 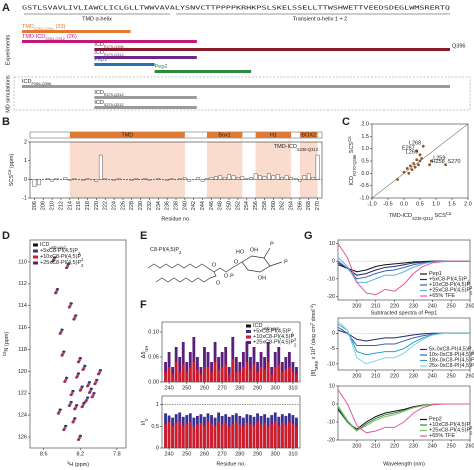 What do you see at coordinates (262, 278) in the screenshot?
I see `atom-label: OH` at bounding box center [262, 278].